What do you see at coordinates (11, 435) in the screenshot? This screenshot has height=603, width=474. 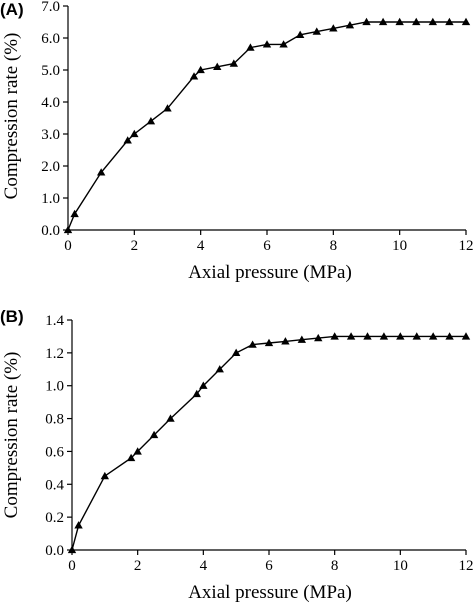 I see `y-axis-title-b: Compression rate (%)` at bounding box center [11, 435].